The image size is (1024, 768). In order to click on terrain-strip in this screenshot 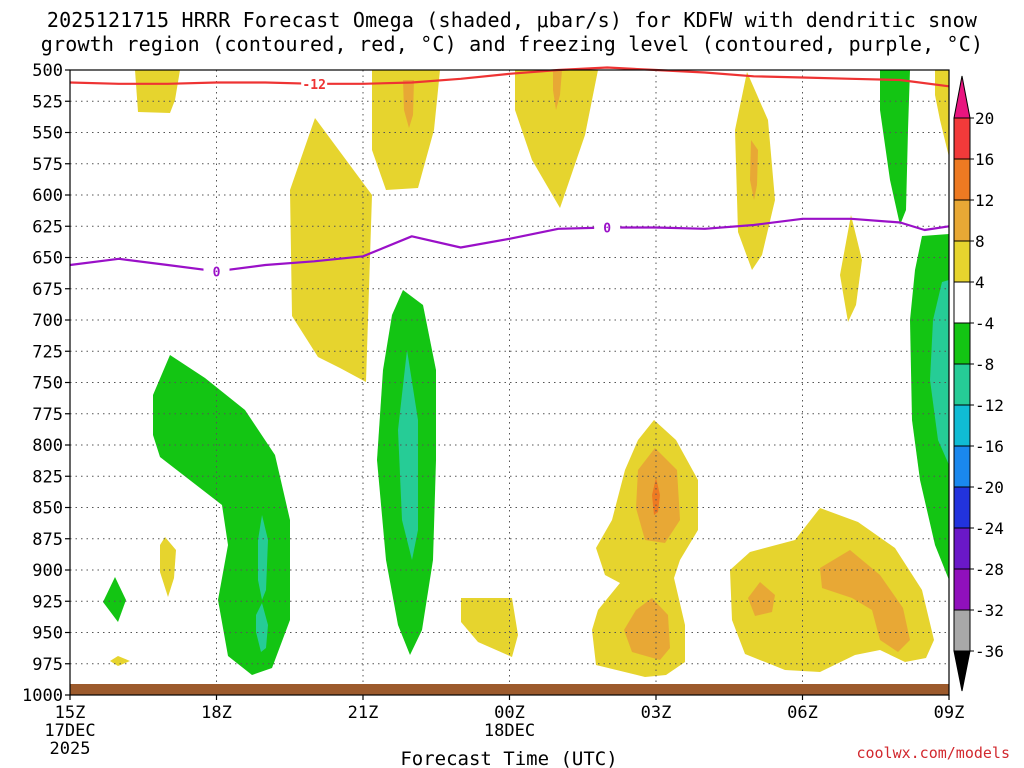, I will do `click(509, 689)`.